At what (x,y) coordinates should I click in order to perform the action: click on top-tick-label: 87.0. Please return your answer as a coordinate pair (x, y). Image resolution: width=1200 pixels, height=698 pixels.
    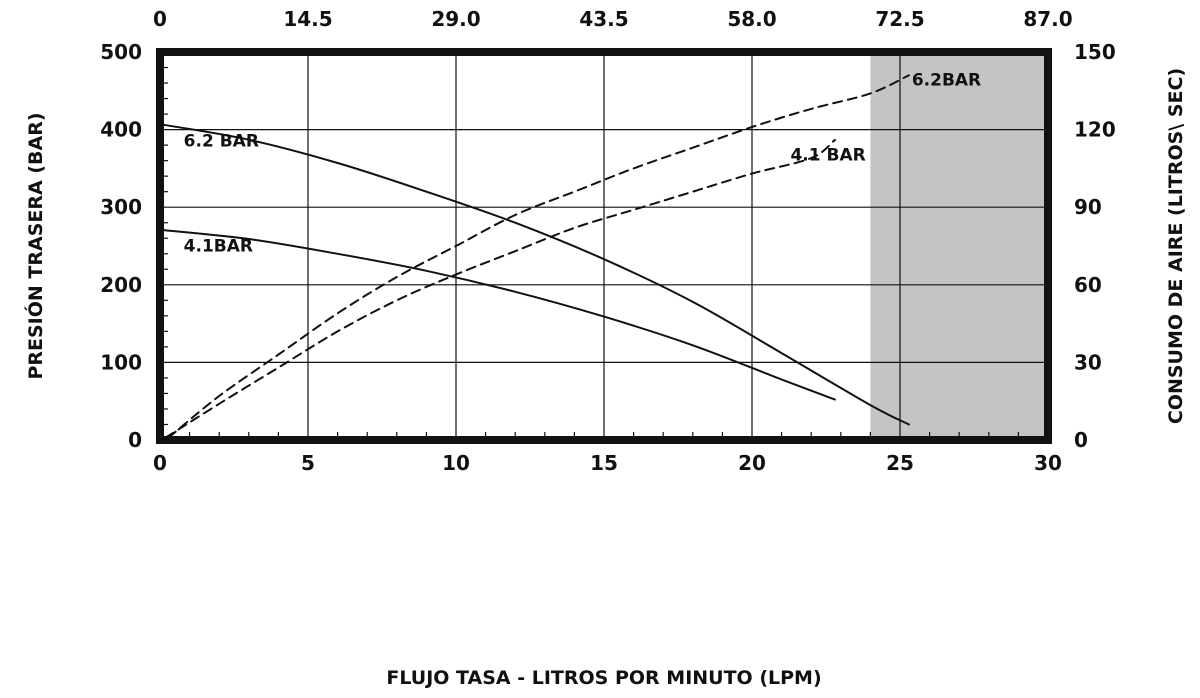
    Looking at the image, I should click on (1047, 19).